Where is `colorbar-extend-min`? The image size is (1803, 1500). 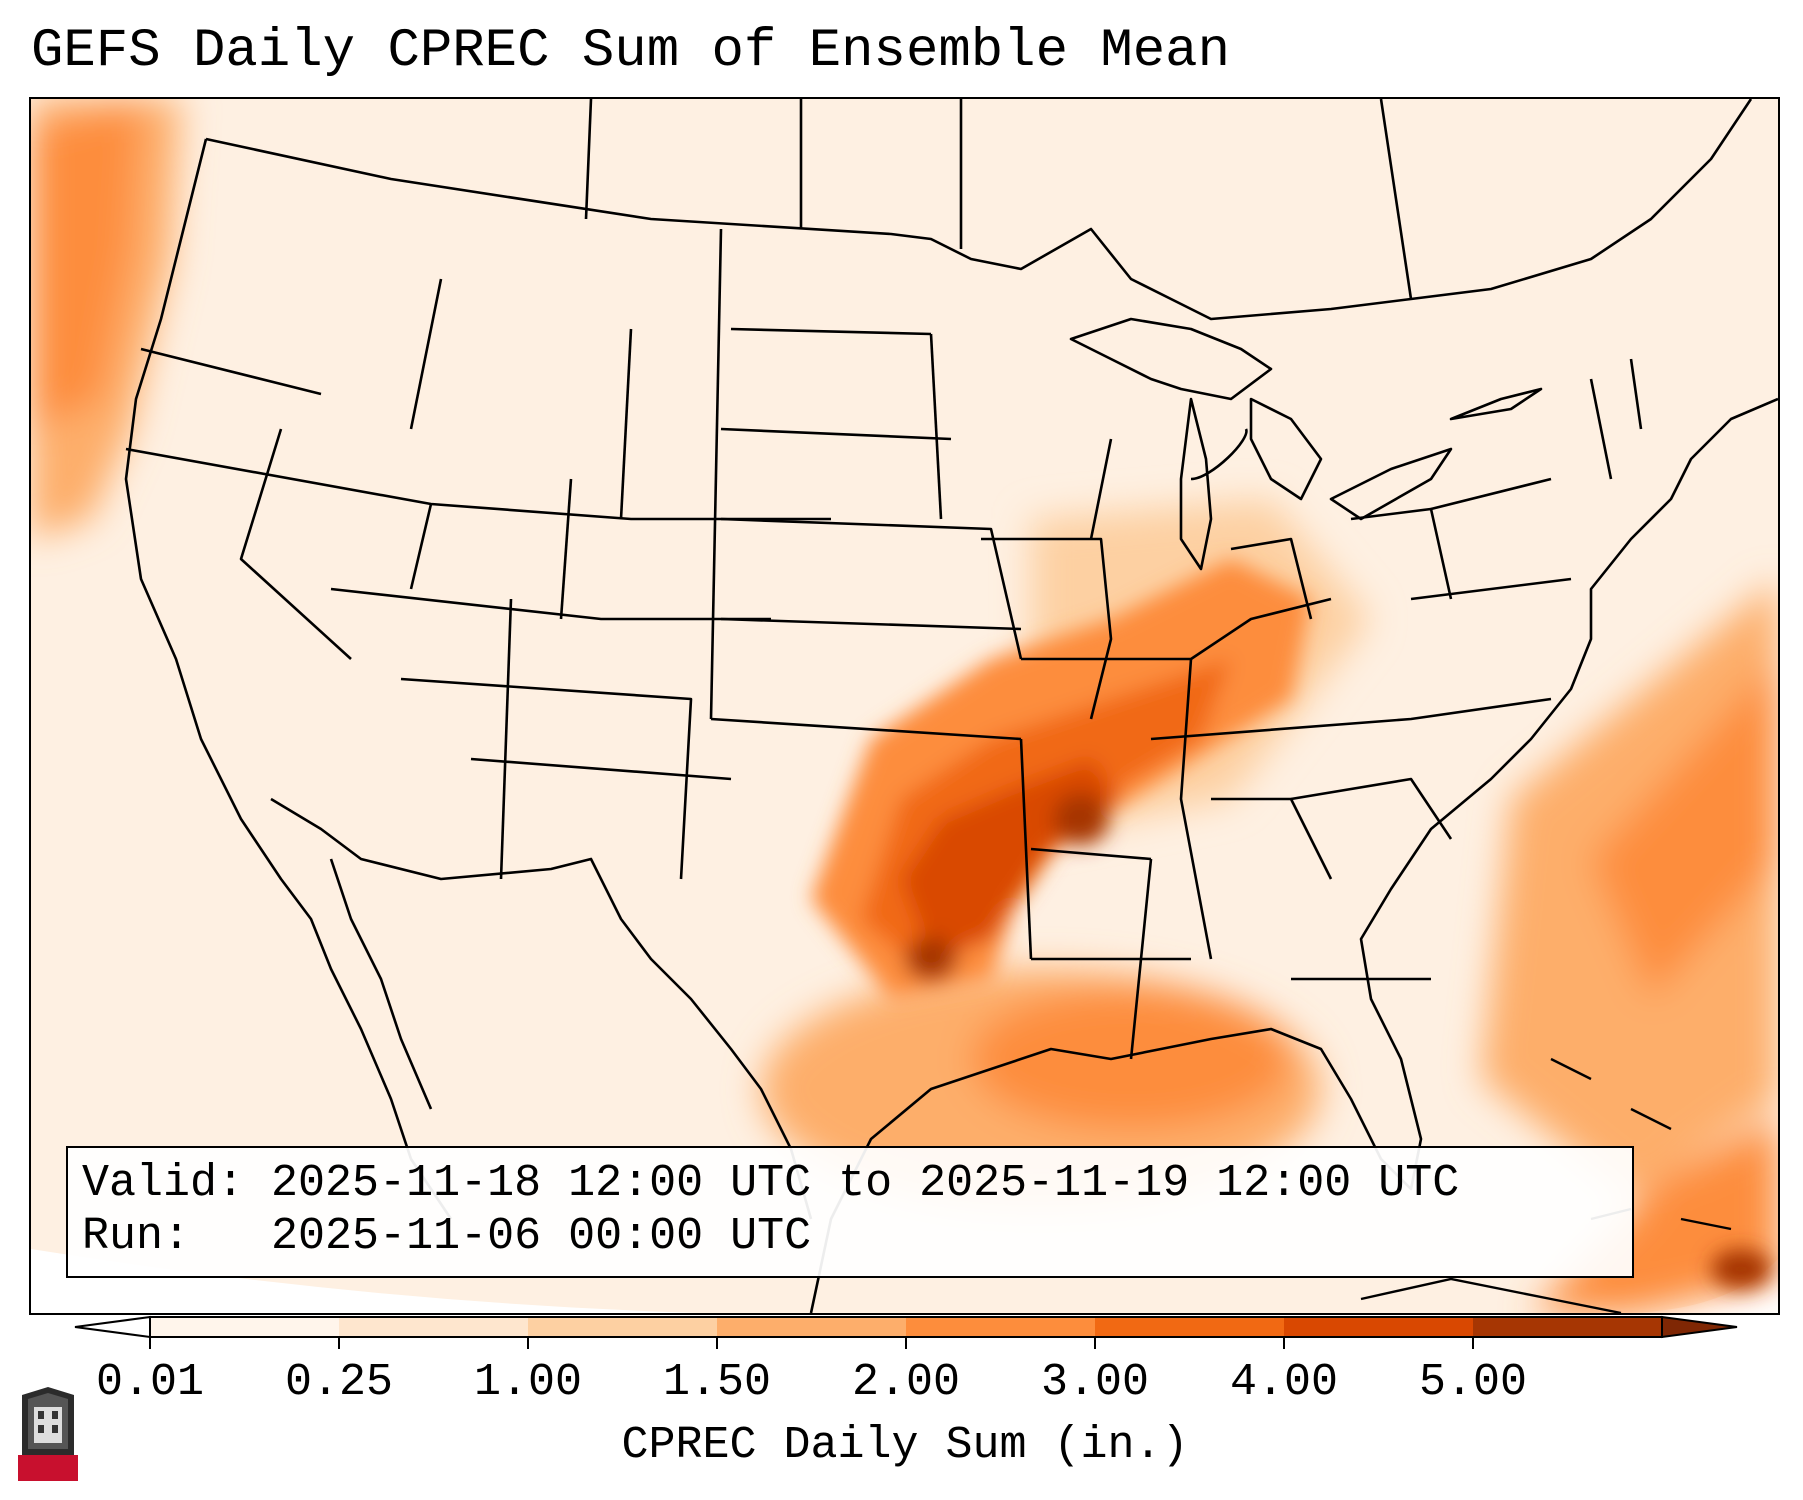 colorbar-extend-min is located at coordinates (112, 1327).